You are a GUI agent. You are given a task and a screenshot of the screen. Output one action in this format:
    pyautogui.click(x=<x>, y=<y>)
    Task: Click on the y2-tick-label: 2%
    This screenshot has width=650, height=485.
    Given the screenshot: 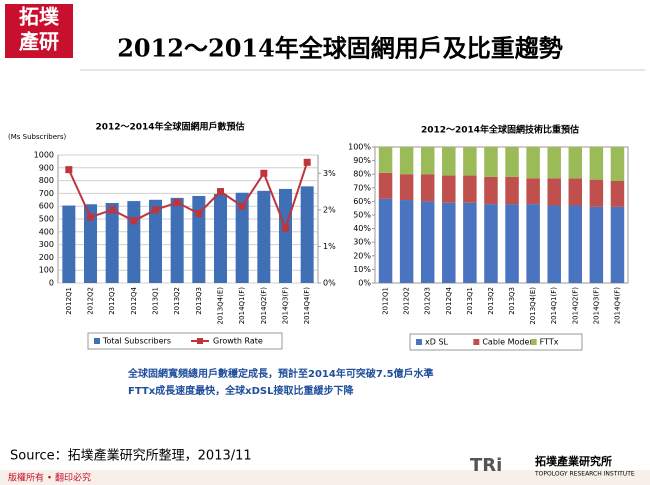 What is the action you would take?
    pyautogui.click(x=329, y=209)
    